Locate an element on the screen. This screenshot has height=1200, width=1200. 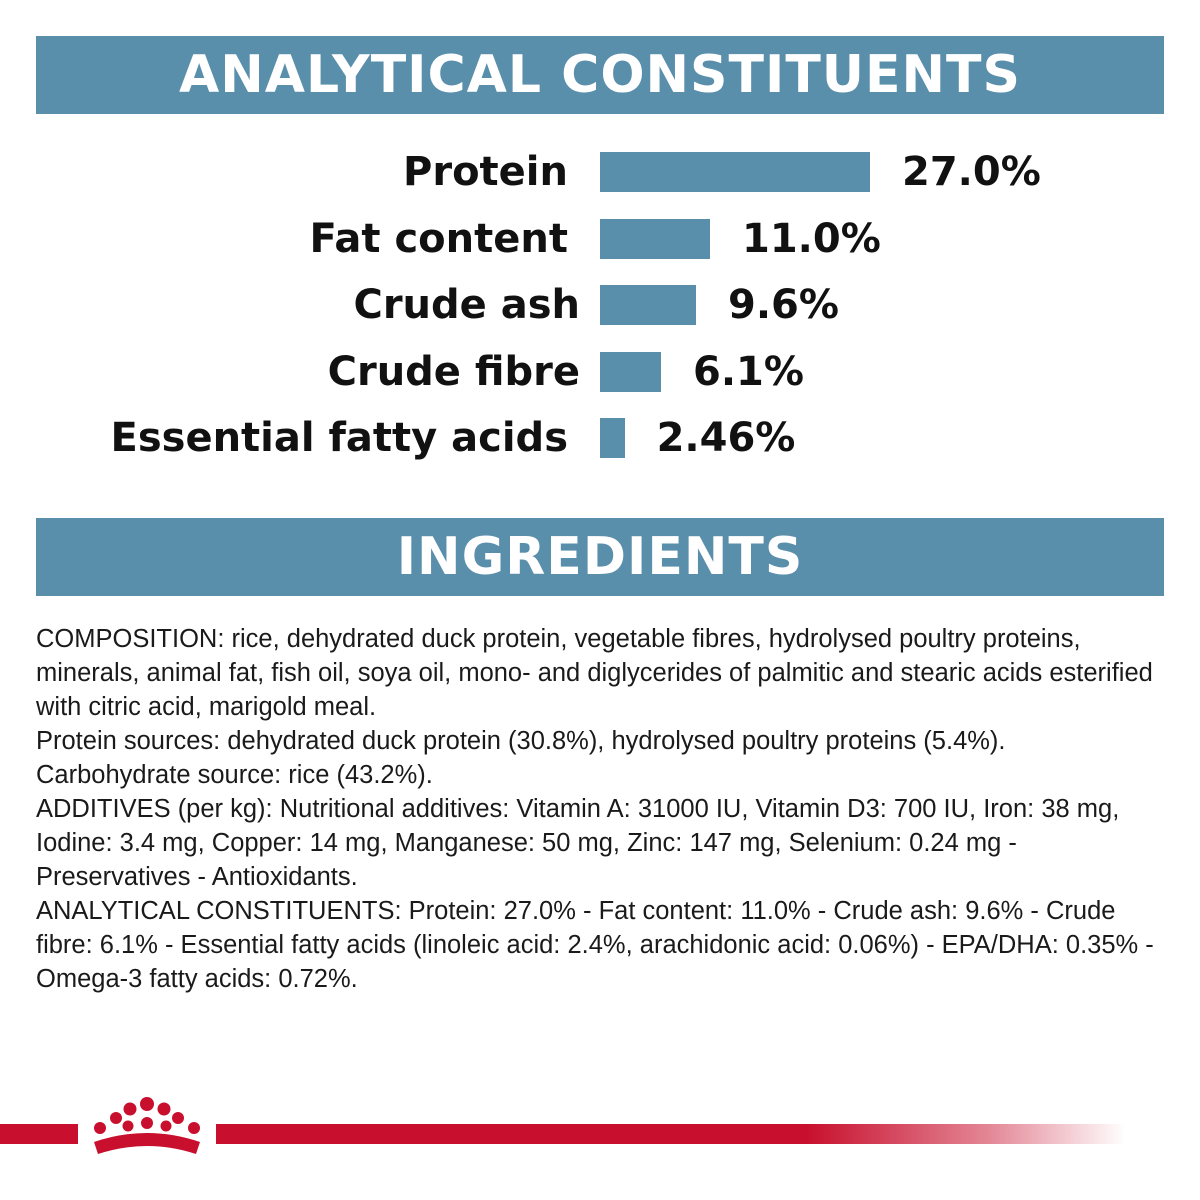
ingredients-banner: INGREDIENTS is located at coordinates (600, 557).